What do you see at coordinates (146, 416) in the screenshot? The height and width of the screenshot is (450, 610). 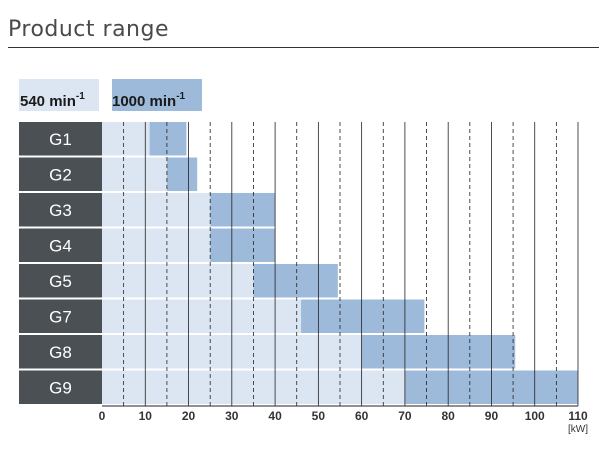 I see `tick-label-10: 10` at bounding box center [146, 416].